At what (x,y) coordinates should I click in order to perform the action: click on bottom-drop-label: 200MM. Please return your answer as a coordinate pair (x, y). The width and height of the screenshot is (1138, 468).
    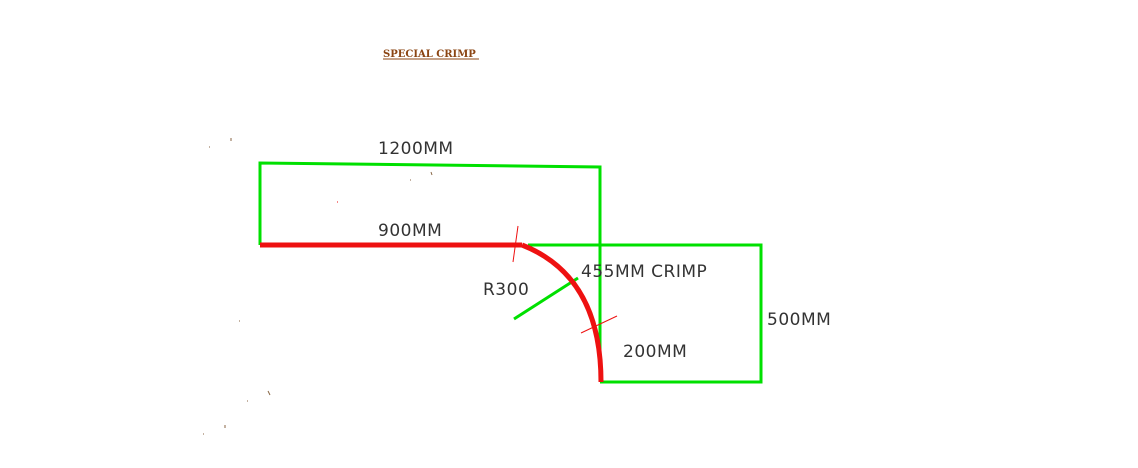
    Looking at the image, I should click on (655, 352).